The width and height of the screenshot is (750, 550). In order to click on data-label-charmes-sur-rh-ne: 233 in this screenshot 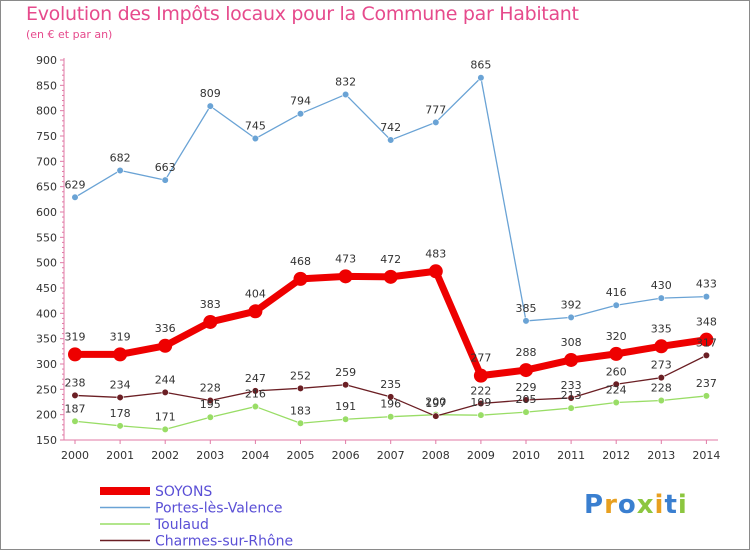, I will do `click(571, 385)`.